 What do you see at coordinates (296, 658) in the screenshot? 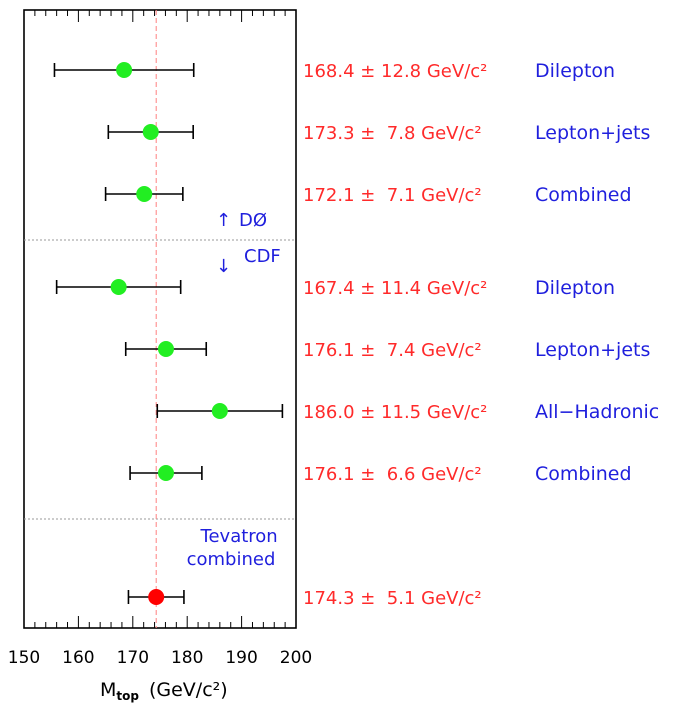
I see `x-tick-label: 200` at bounding box center [296, 658].